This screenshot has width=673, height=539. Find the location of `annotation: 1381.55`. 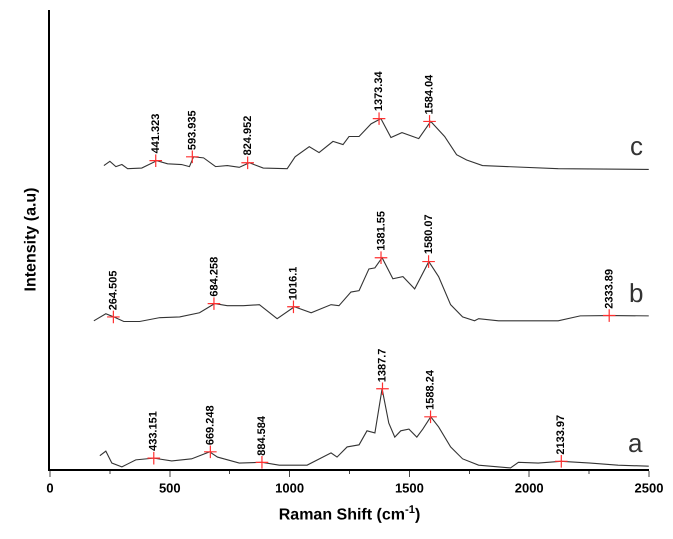

annotation: 1381.55 is located at coordinates (381, 230).